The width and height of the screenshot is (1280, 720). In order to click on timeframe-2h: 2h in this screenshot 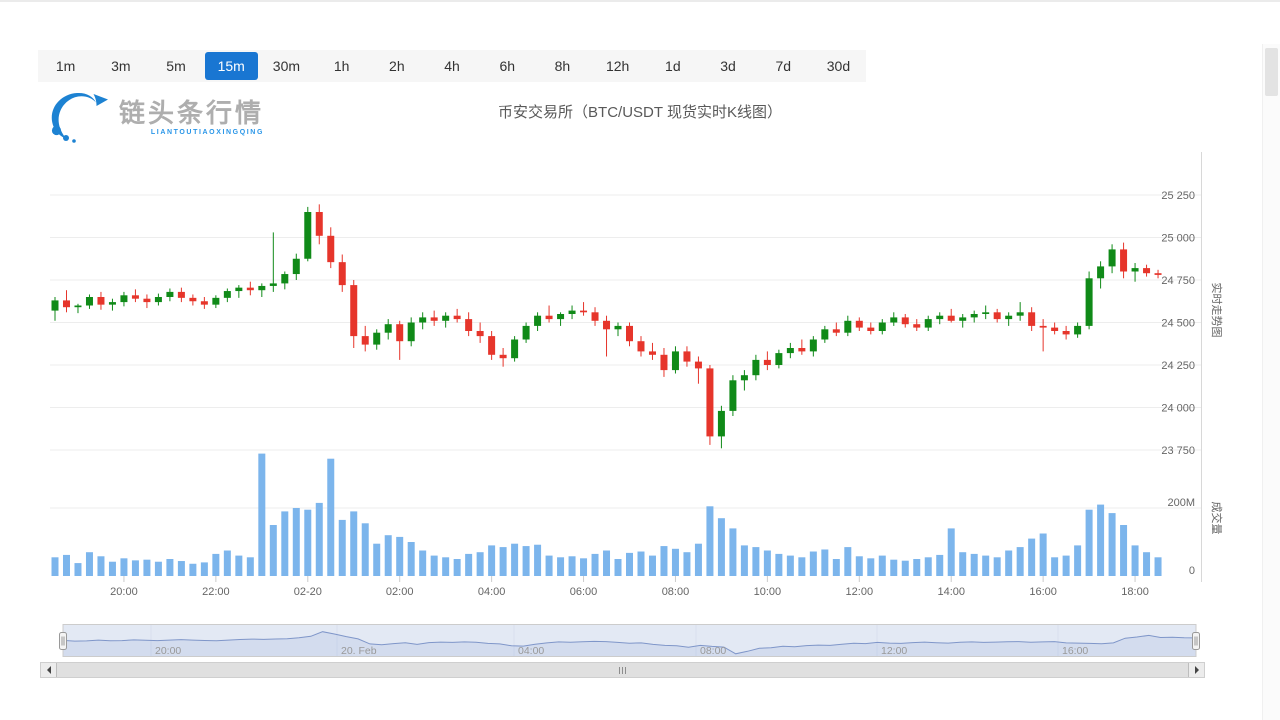, I will do `click(396, 66)`.